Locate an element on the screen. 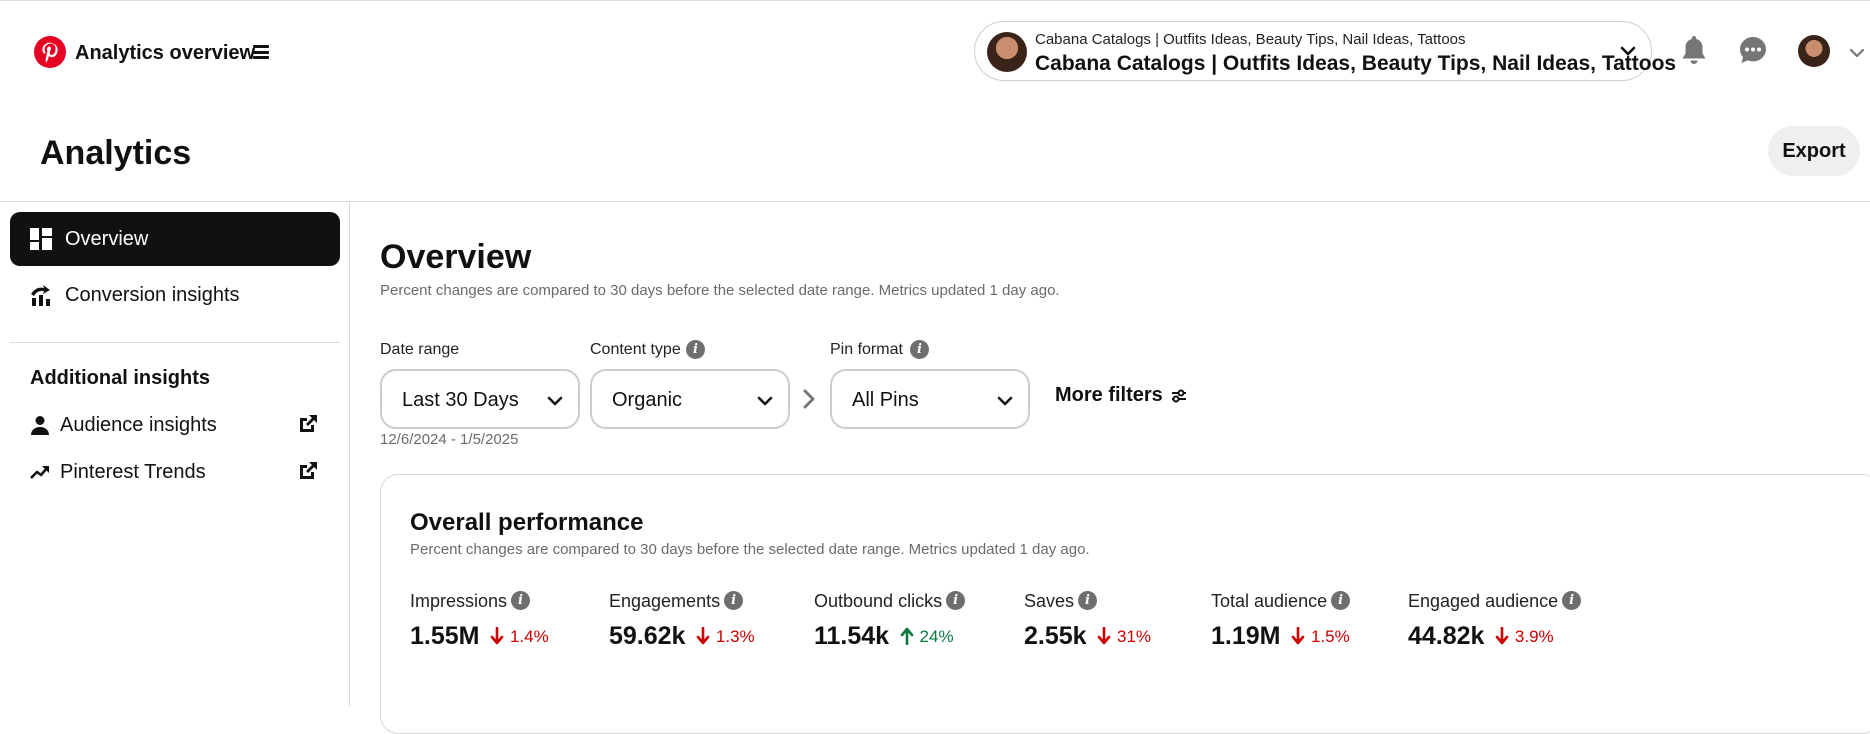  date-range-dropdown: Last 30 Days is located at coordinates (480, 399).